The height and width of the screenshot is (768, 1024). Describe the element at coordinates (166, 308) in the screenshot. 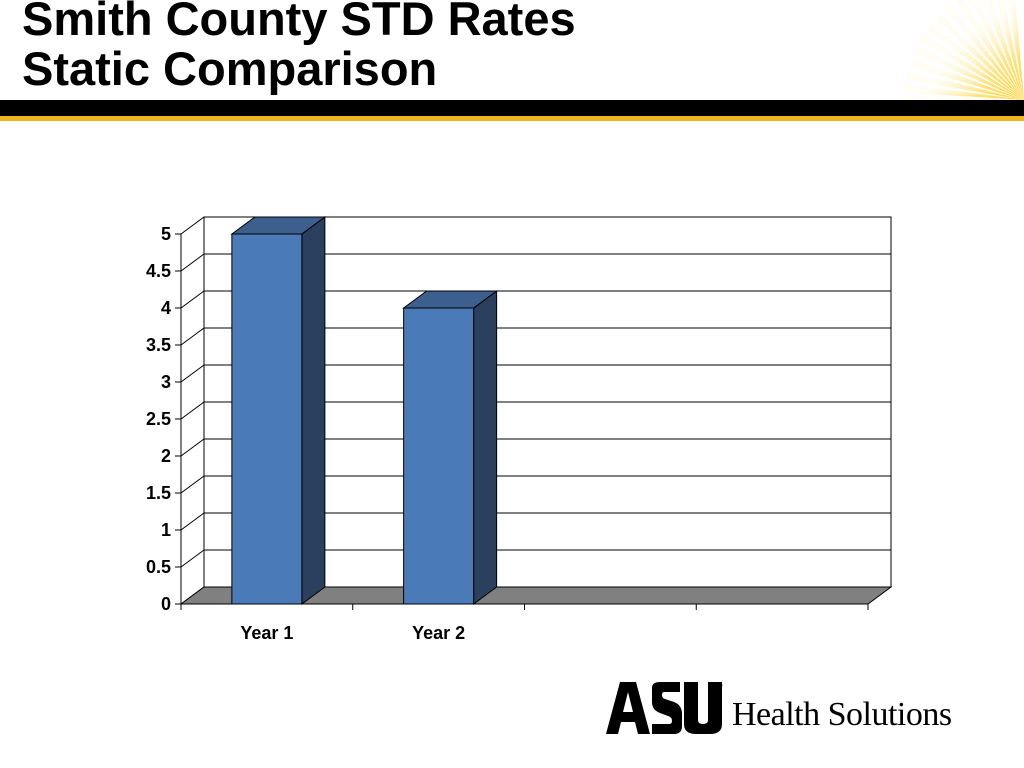

I see `y-tick-label: 4` at that location.